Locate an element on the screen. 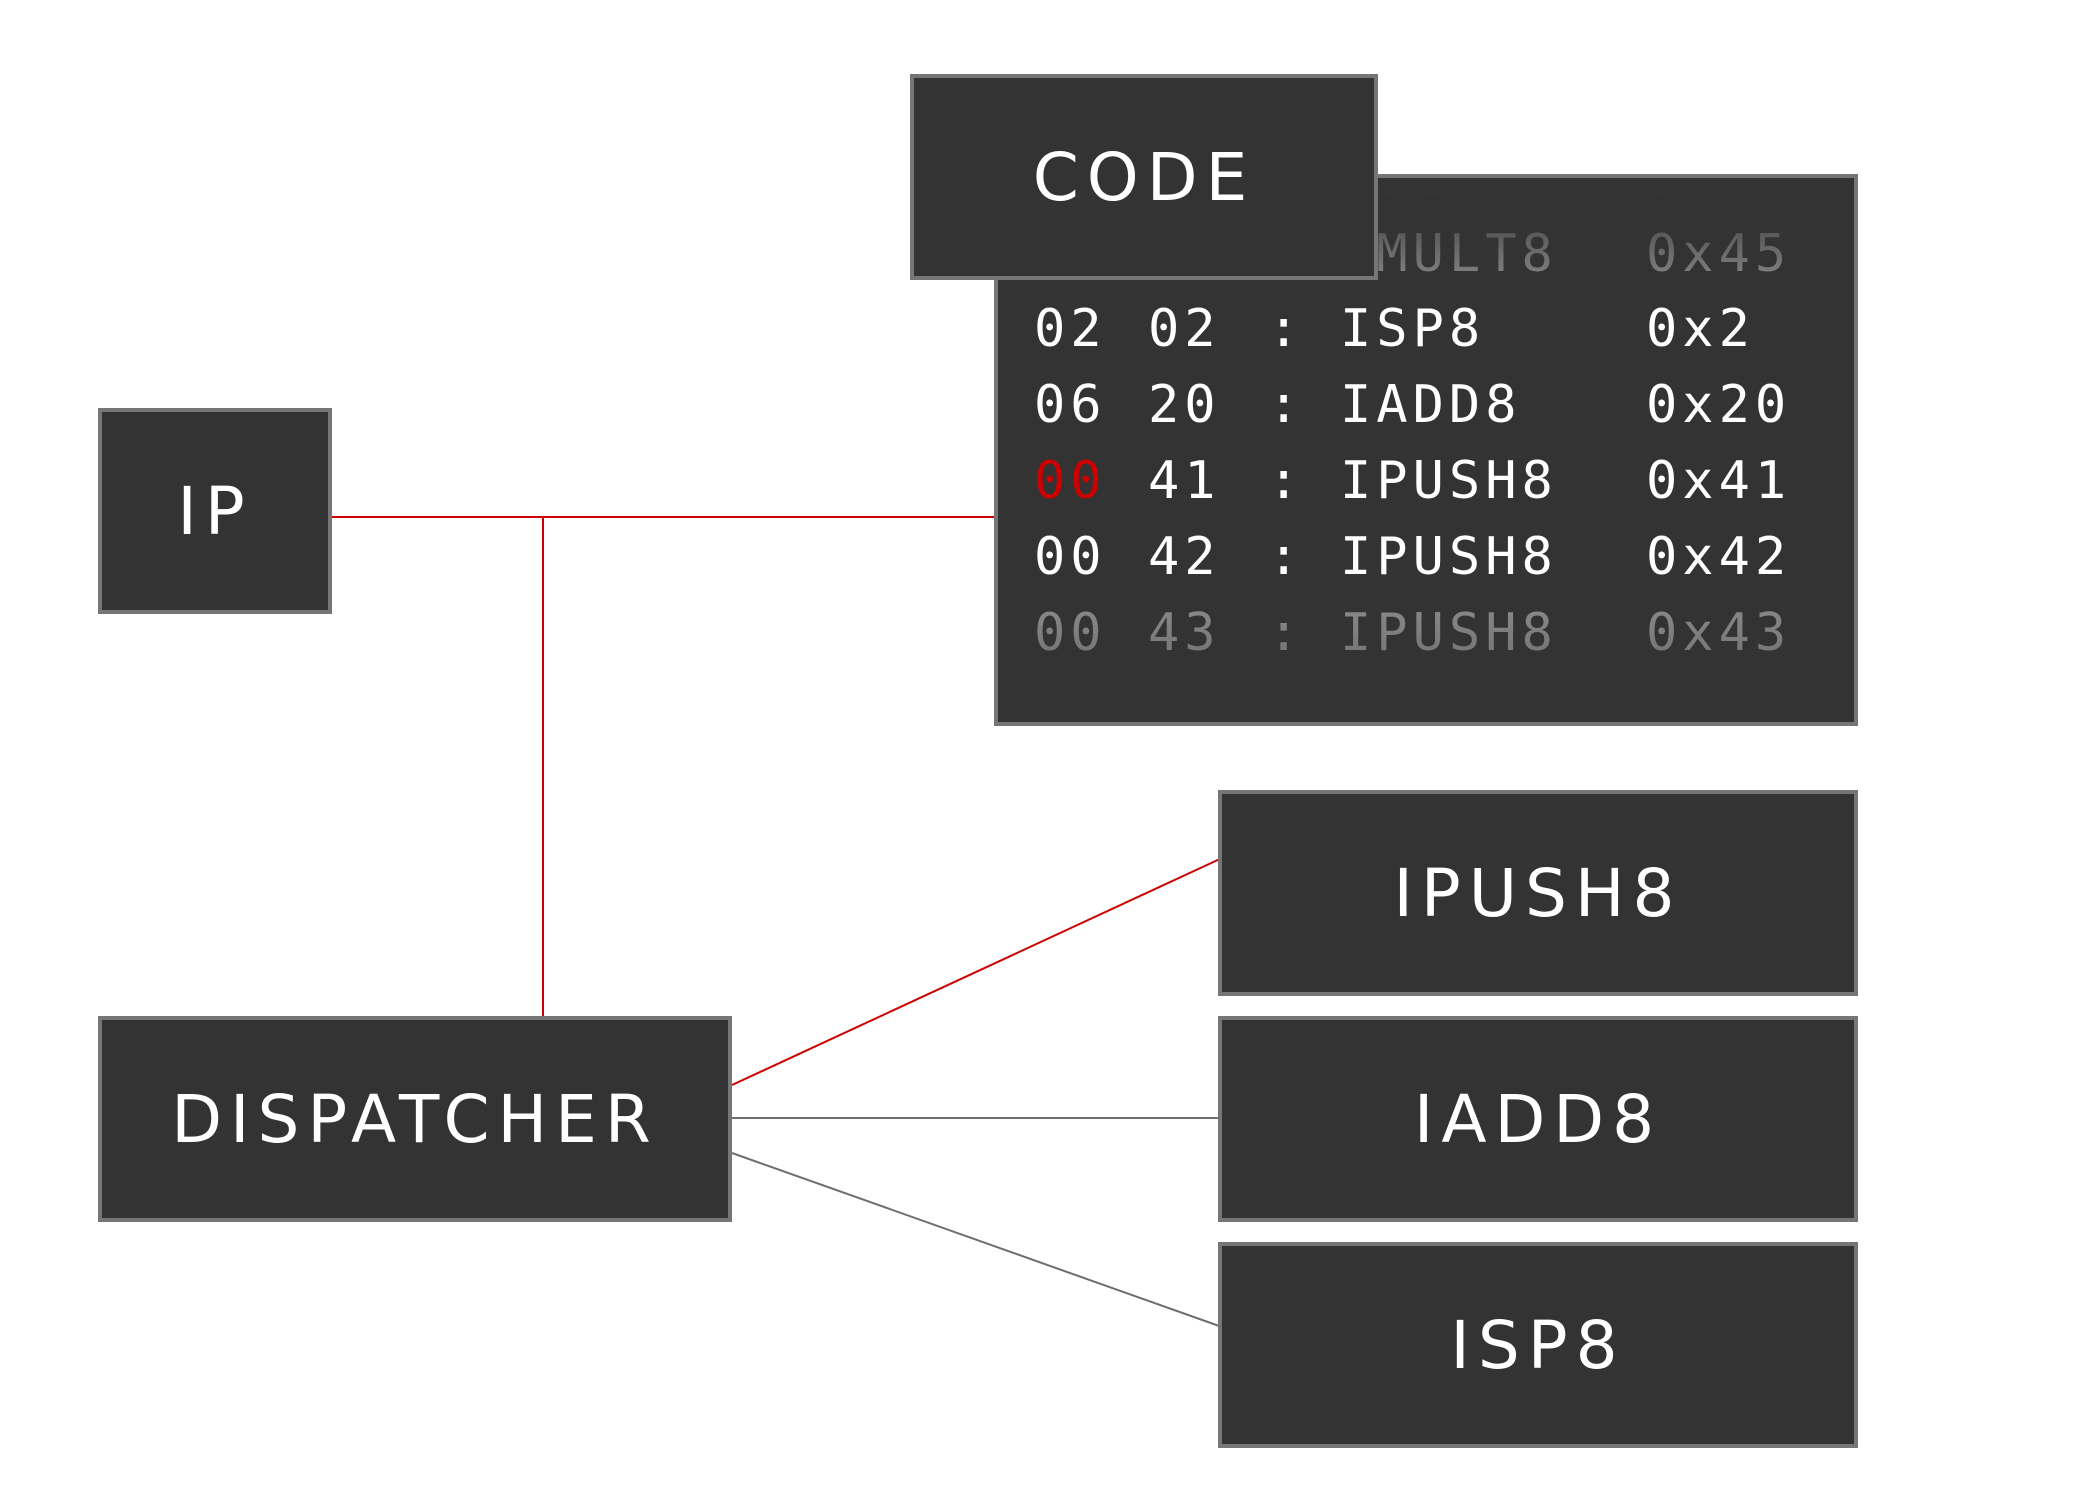 This screenshot has width=2100, height=1500. panel-bottom-fade is located at coordinates (1426, 657).